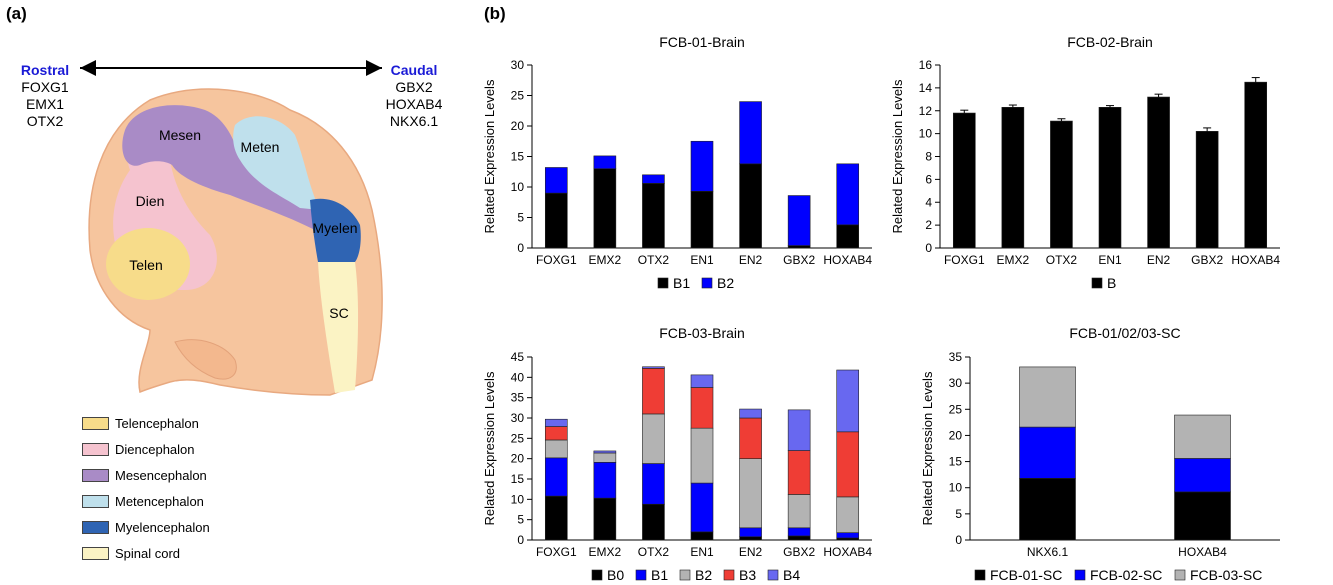 The image size is (1333, 585). I want to click on chart-title: FCB-01-Brain, so click(702, 42).